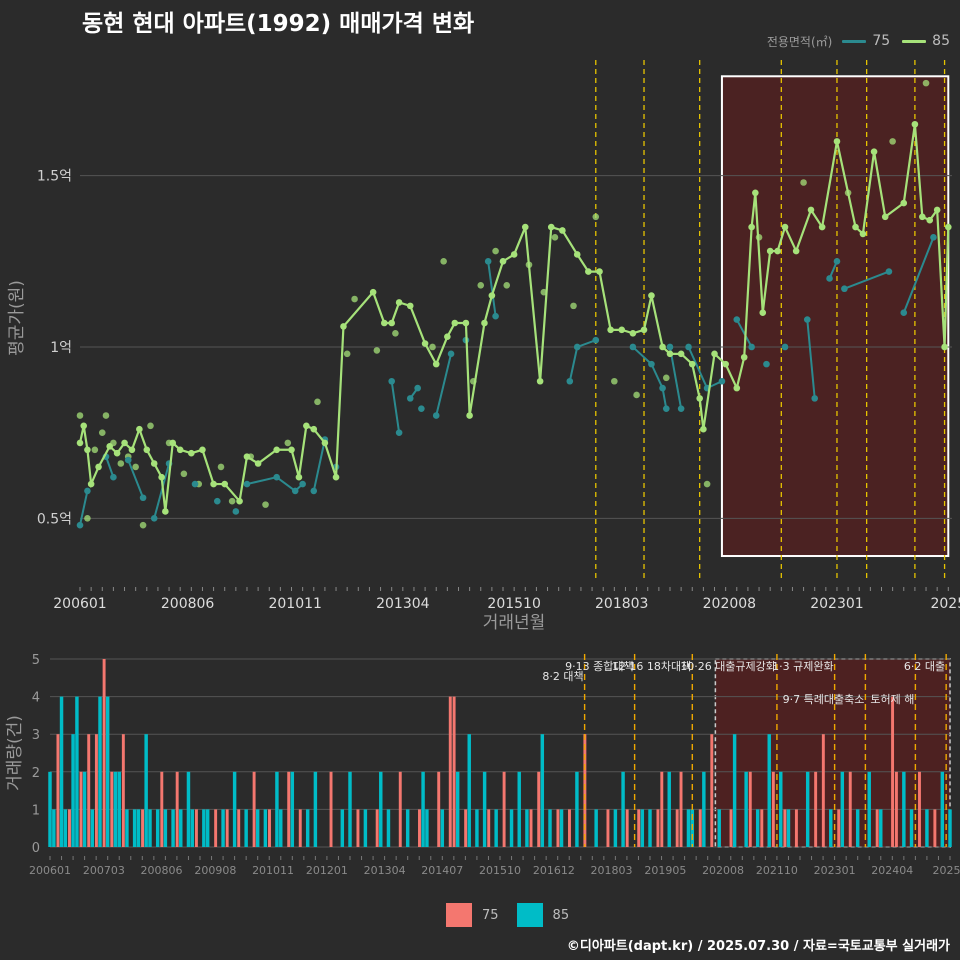 The width and height of the screenshot is (960, 960). Describe the element at coordinates (54, 177) in the screenshot. I see `y-tick-label: 1.5억` at that location.